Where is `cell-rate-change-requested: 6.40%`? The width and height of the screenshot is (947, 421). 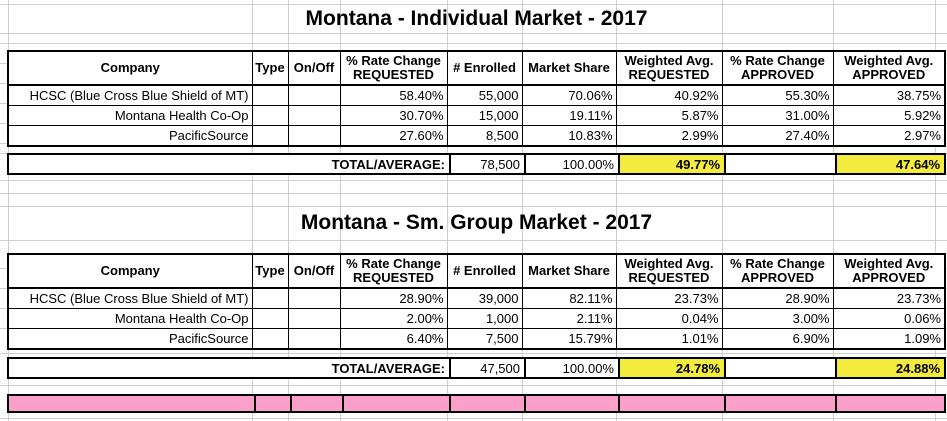
cell-rate-change-requested: 6.40% is located at coordinates (393, 339).